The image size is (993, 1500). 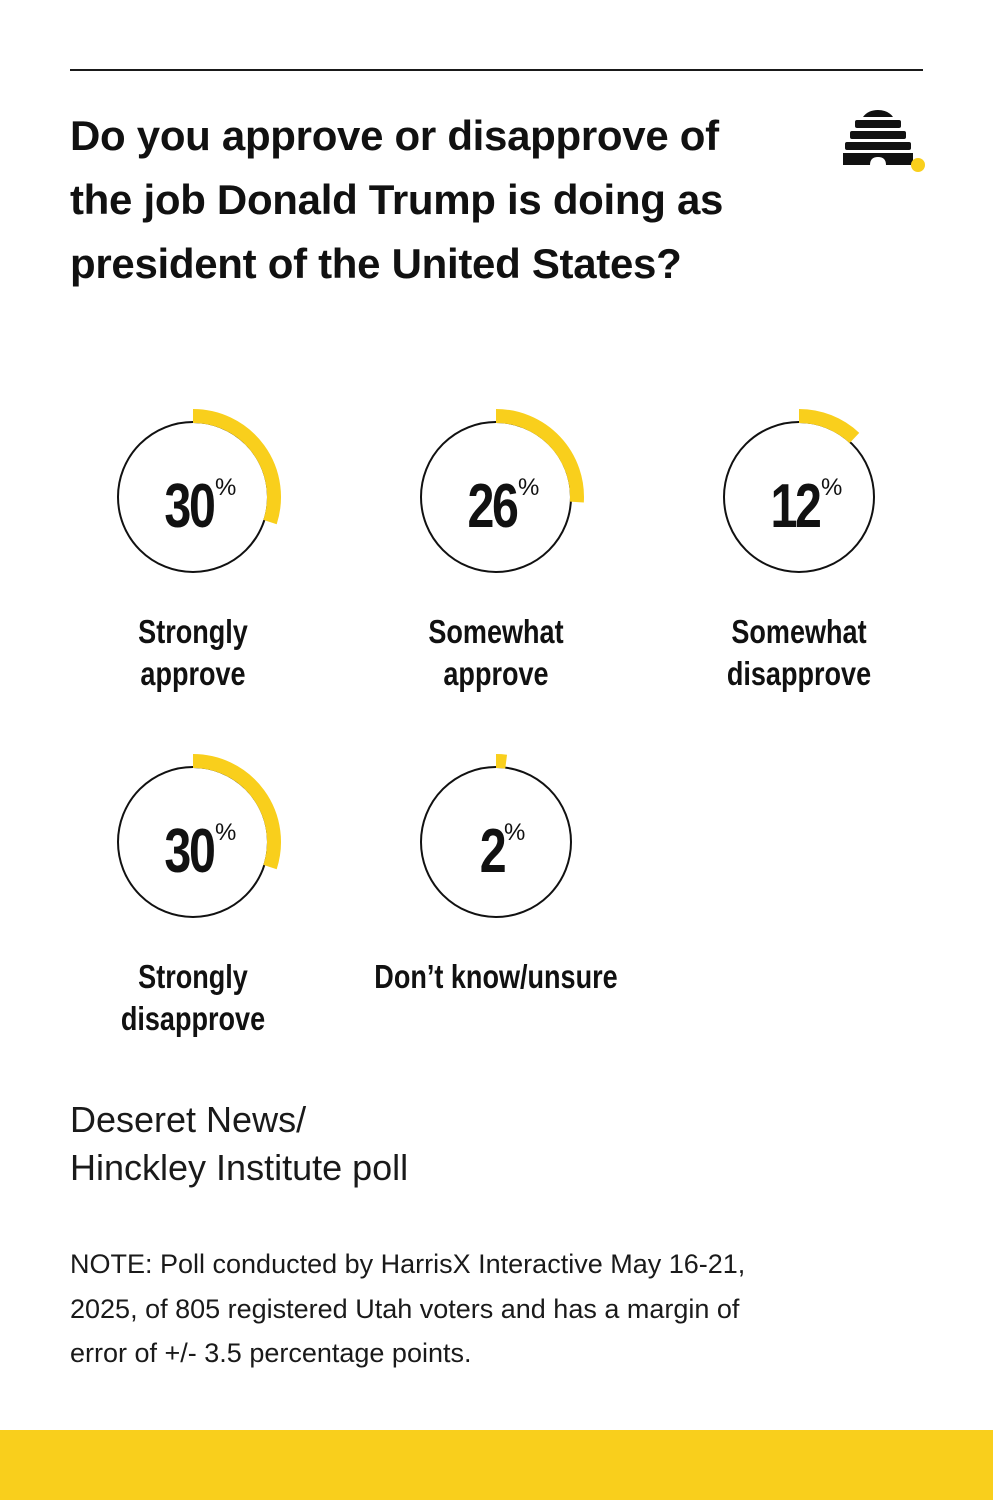 I want to click on donut-item-somewhat-disapprove: 12 % Somewhat disapprove, so click(x=799, y=551).